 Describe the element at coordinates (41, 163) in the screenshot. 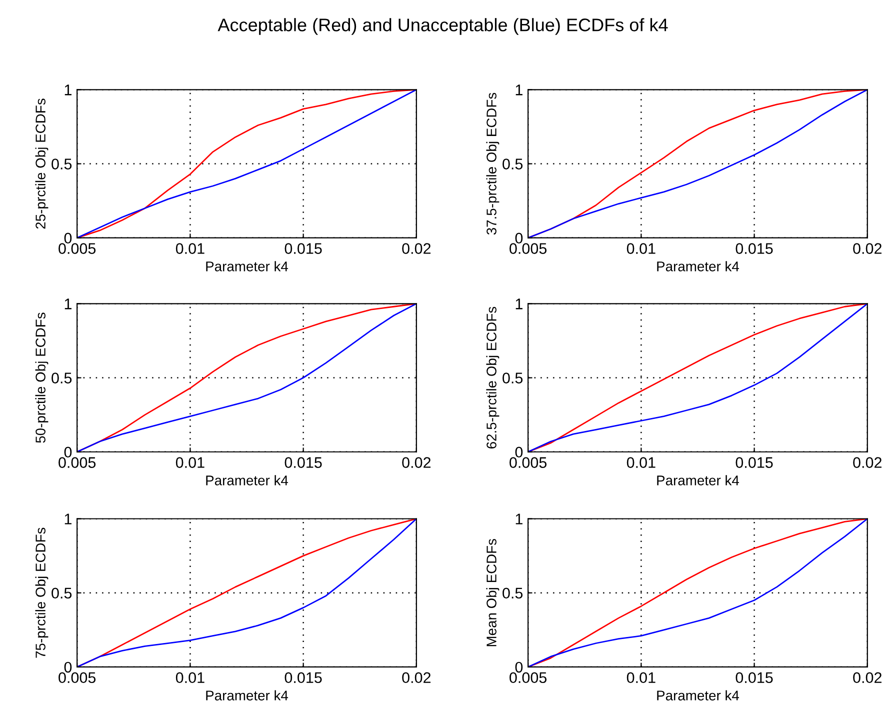

I see `y-axis-title: 25-prctile Obj ECDFs` at that location.